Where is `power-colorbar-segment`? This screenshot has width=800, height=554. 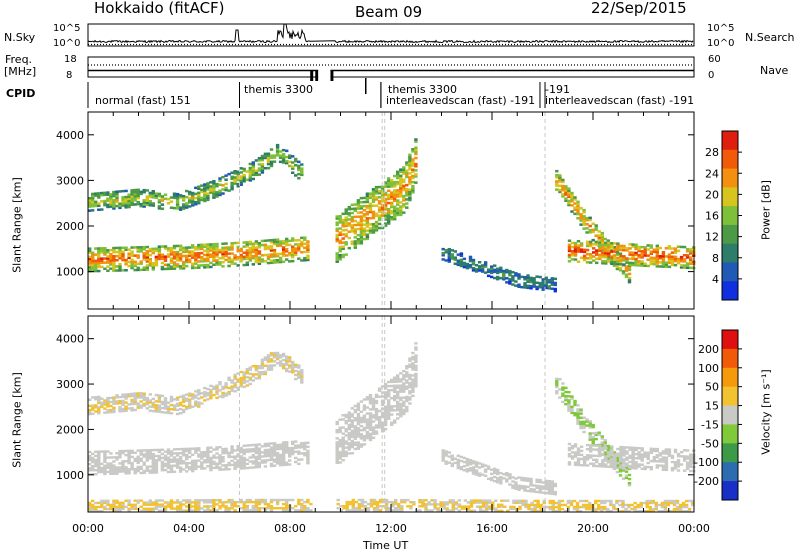 power-colorbar-segment is located at coordinates (730, 234).